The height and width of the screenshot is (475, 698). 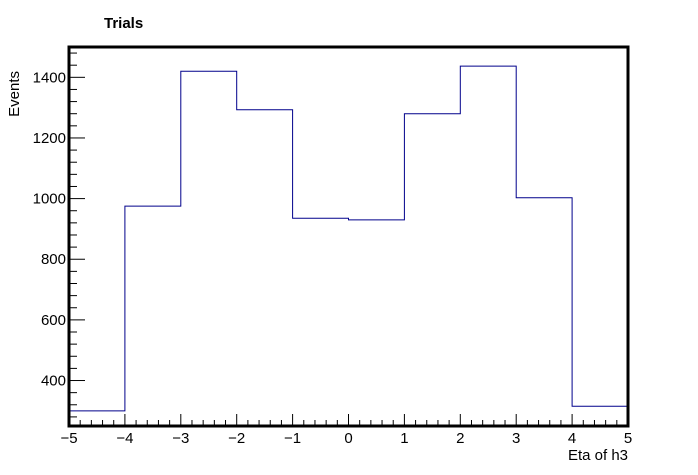 I want to click on chart-title: Trials, so click(x=123, y=23).